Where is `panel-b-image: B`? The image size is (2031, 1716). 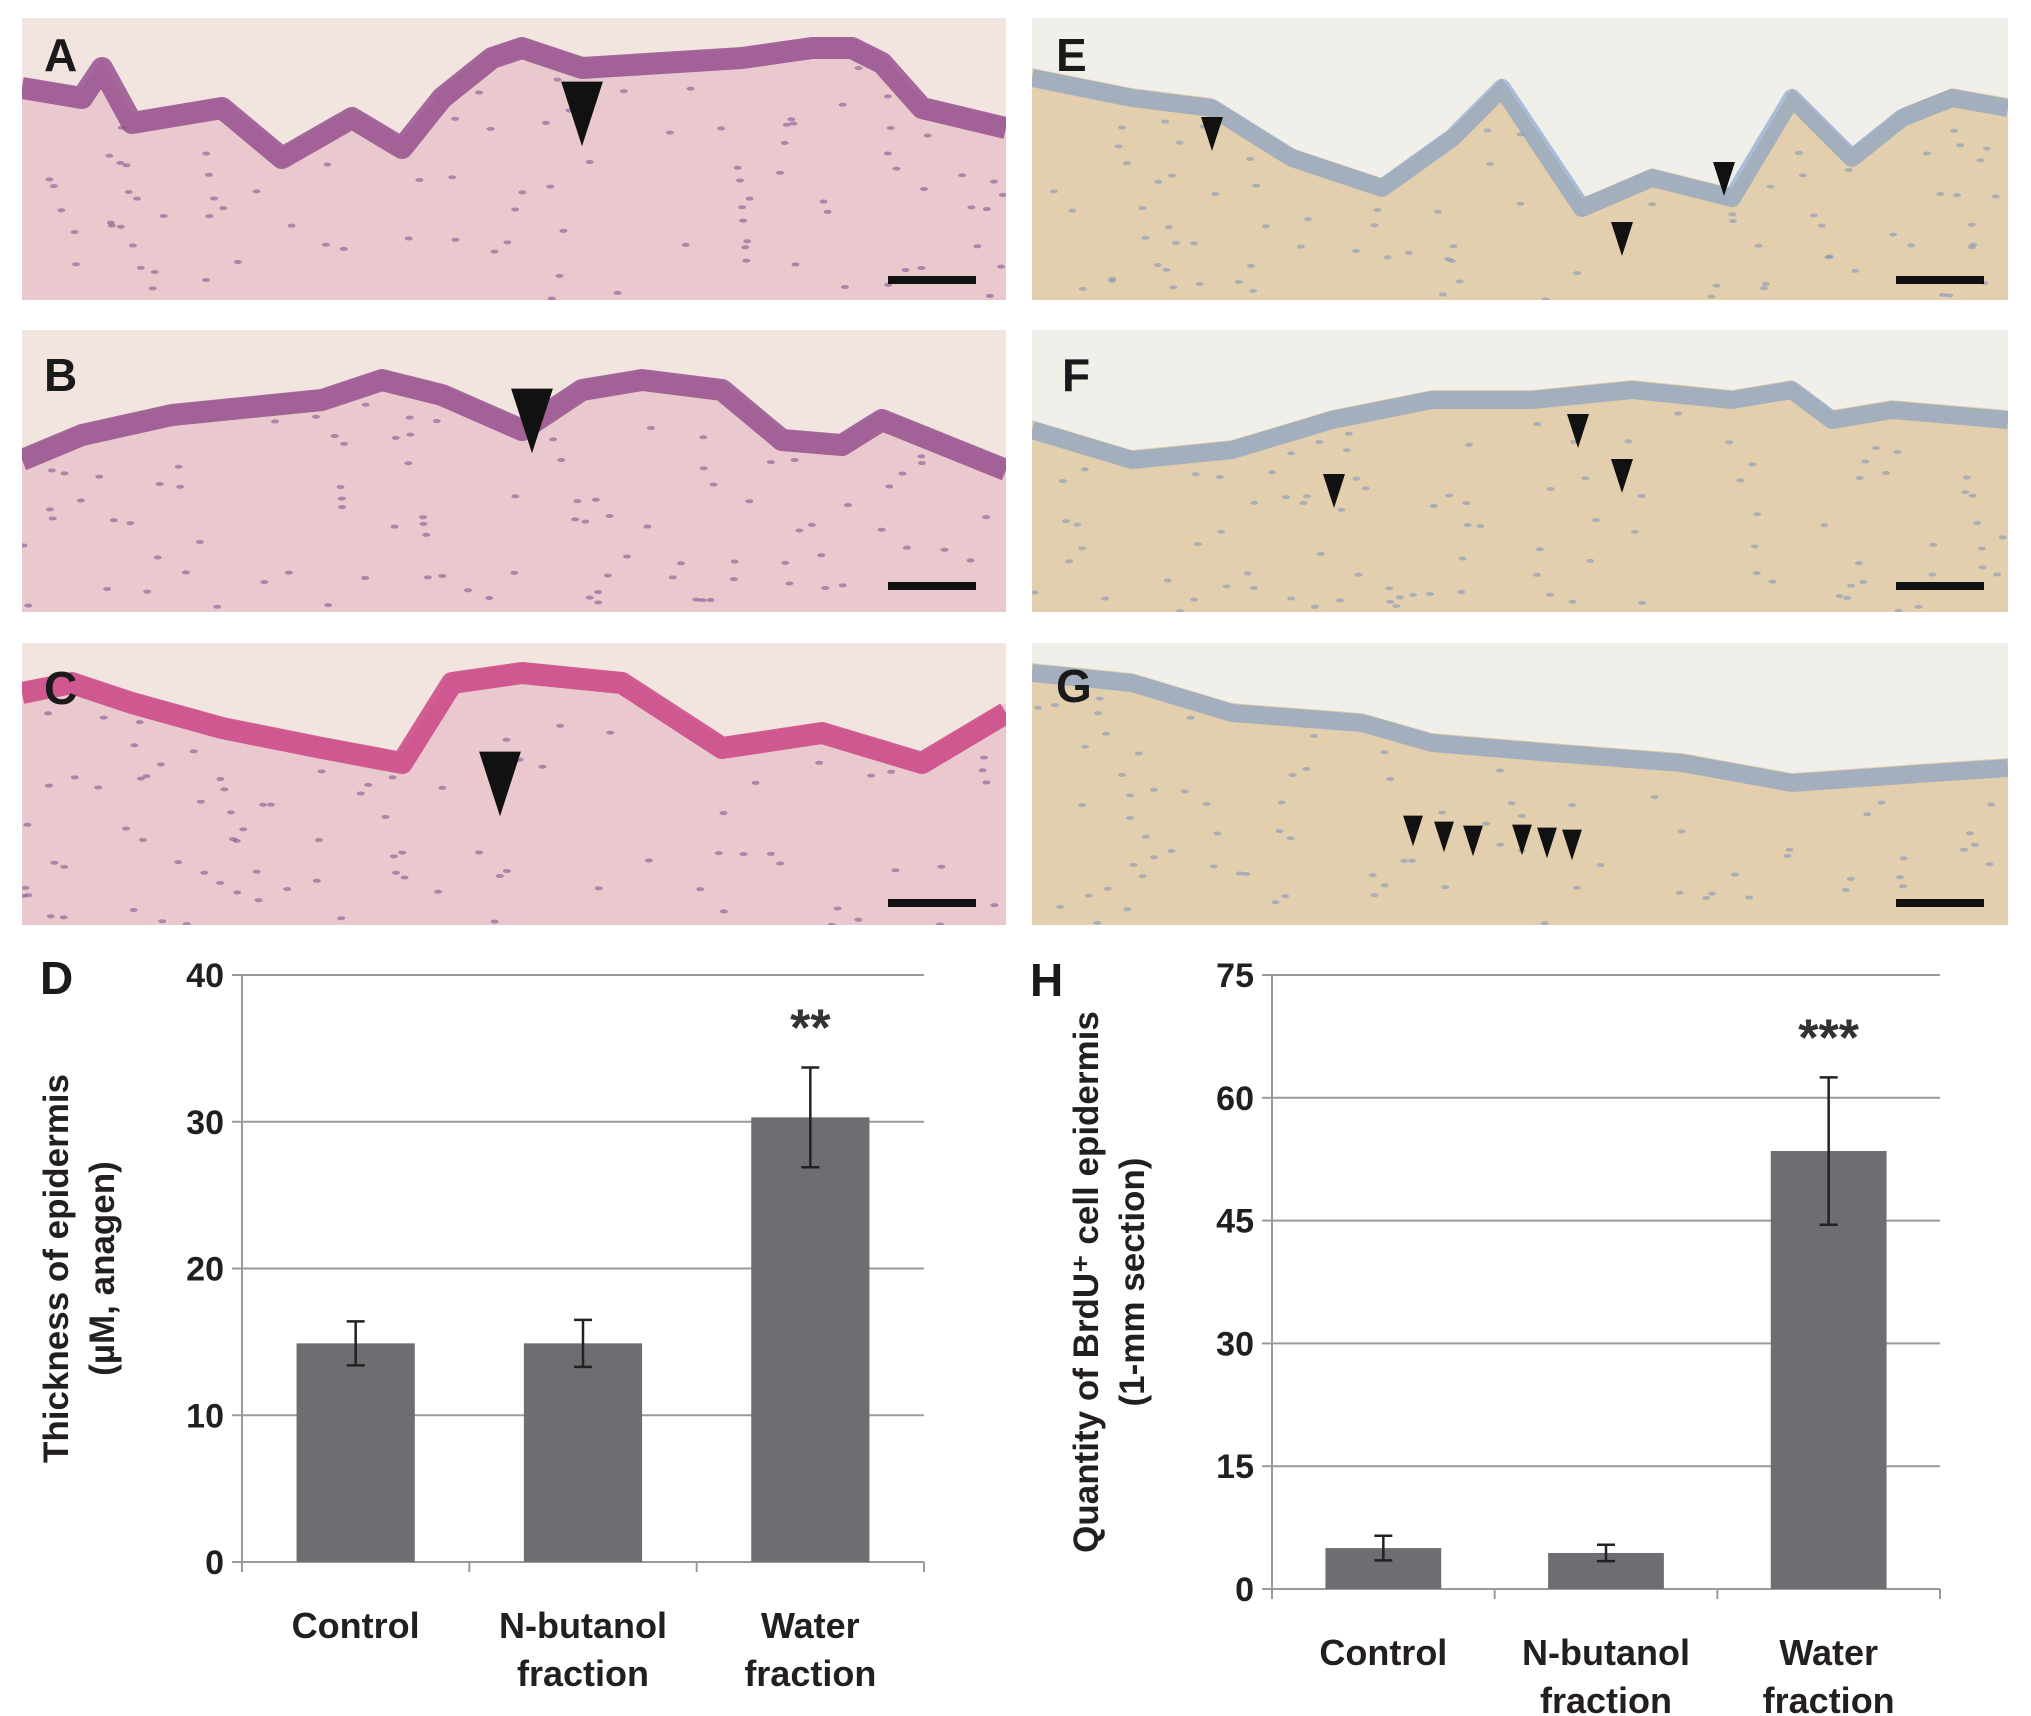 panel-b-image: B is located at coordinates (514, 471).